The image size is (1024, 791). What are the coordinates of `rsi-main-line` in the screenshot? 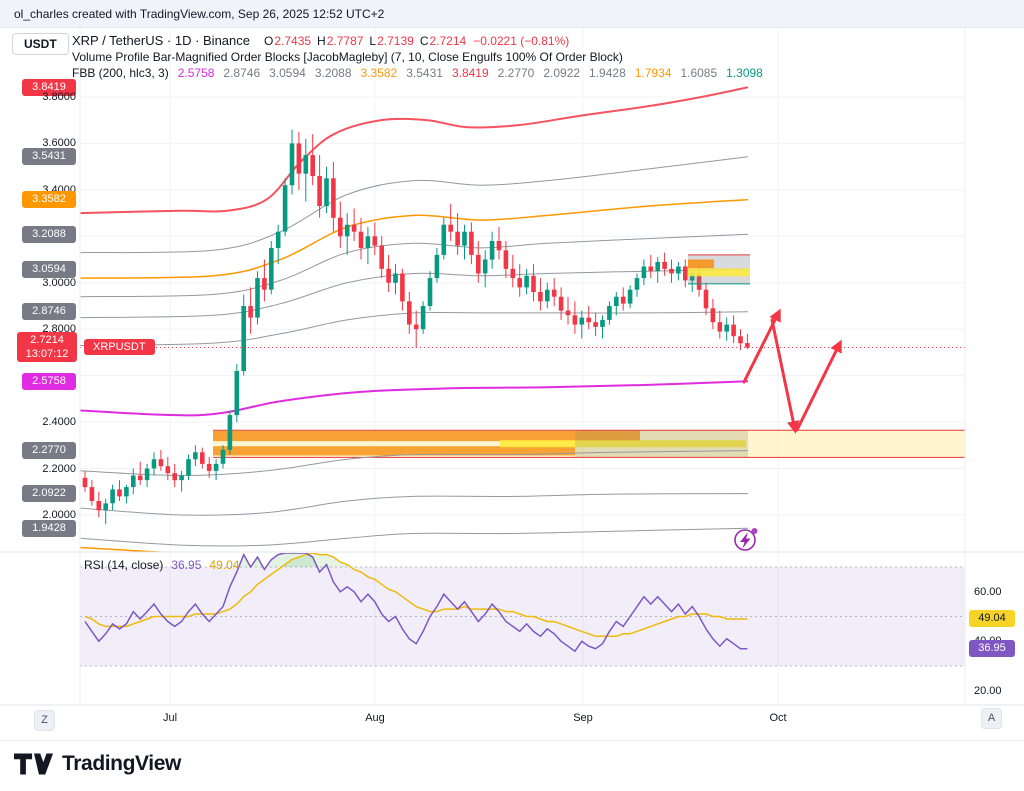 It's located at (416, 603).